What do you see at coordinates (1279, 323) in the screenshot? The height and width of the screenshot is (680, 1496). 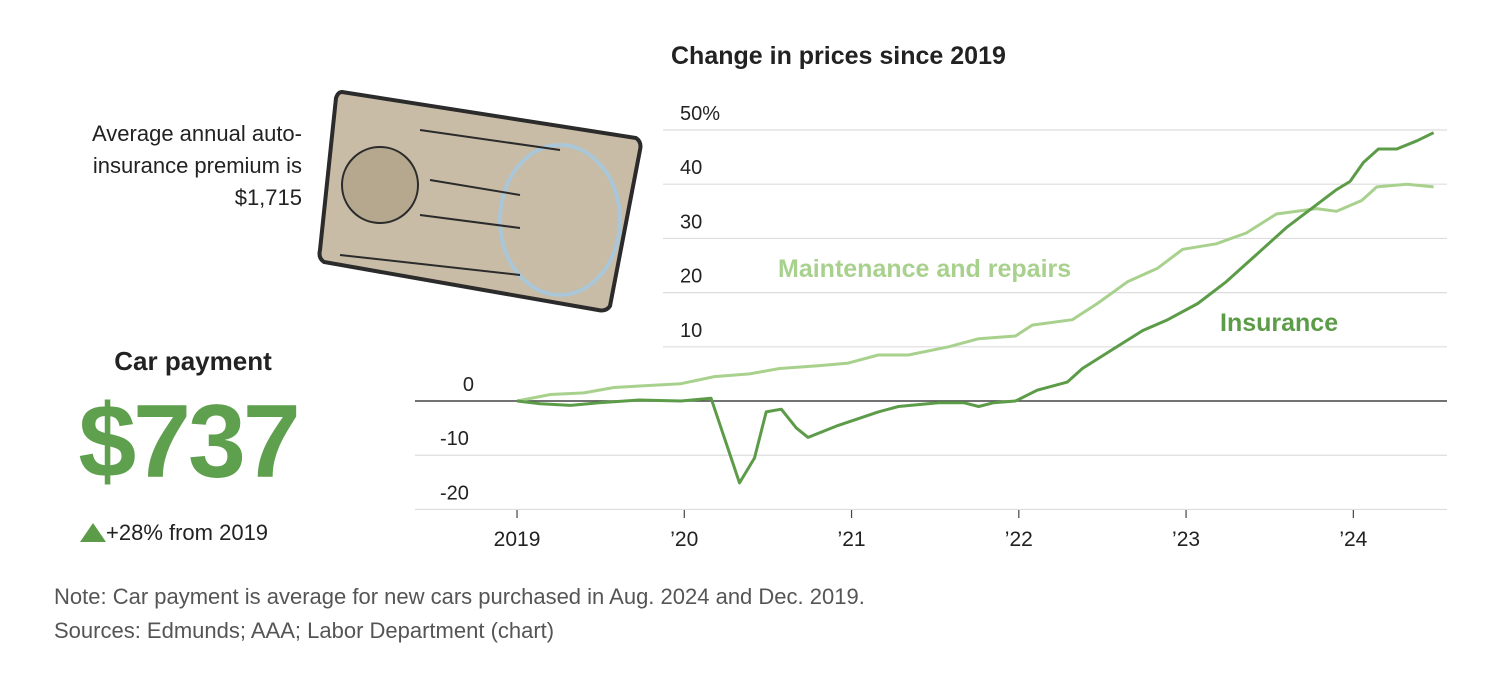 I see `series-label: Insurance` at bounding box center [1279, 323].